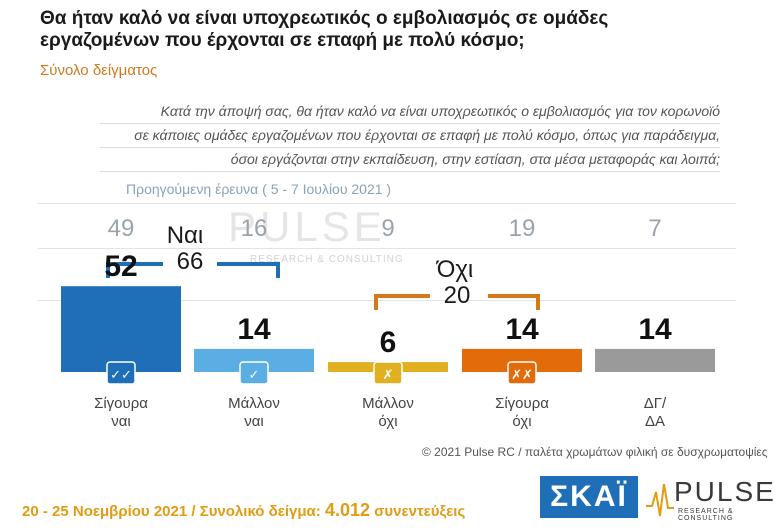 The image size is (780, 532). What do you see at coordinates (347, 510) in the screenshot?
I see `sample-size: 4.012` at bounding box center [347, 510].